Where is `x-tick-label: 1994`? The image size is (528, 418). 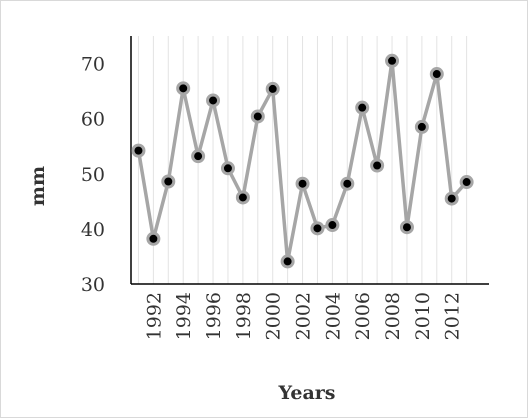
x-tick-label: 1994 is located at coordinates (184, 316).